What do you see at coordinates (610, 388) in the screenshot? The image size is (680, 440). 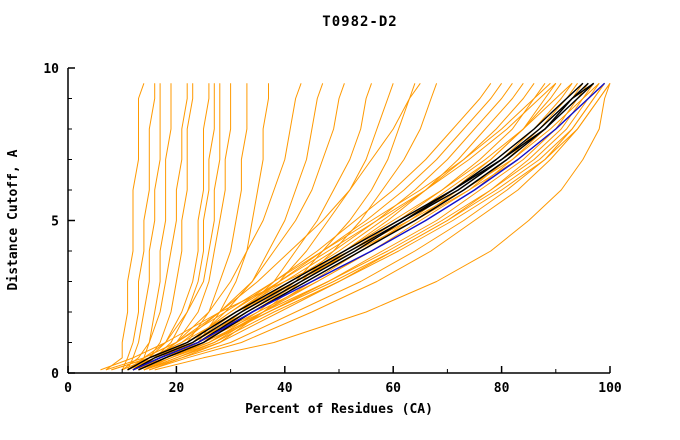 I see `x-tick-label: 100` at bounding box center [610, 388].